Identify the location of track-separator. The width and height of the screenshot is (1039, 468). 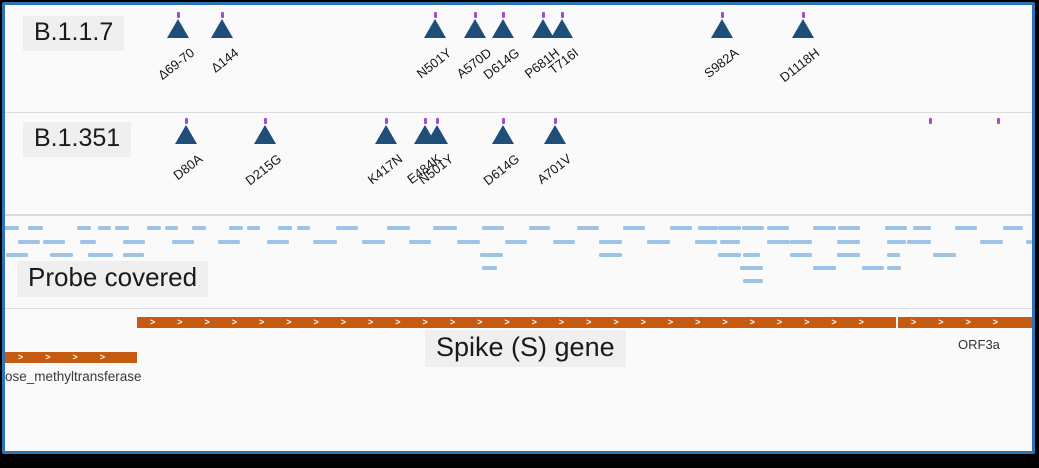
(518, 215).